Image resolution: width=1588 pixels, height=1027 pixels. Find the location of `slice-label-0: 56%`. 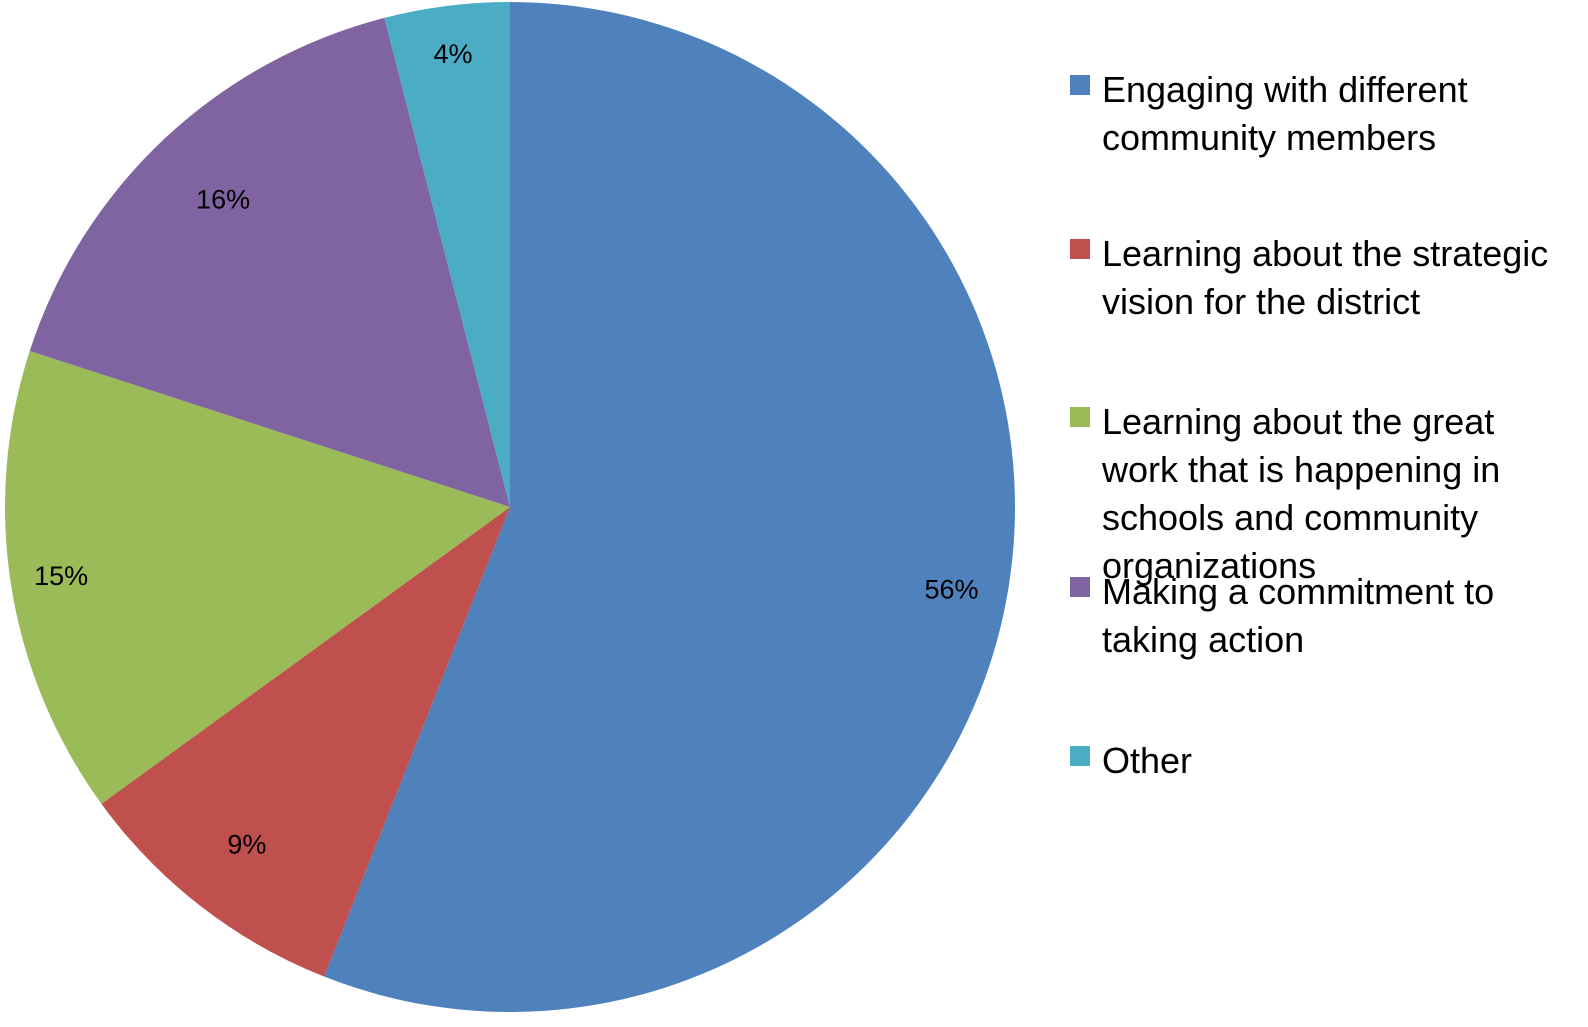

slice-label-0: 56% is located at coordinates (951, 589).